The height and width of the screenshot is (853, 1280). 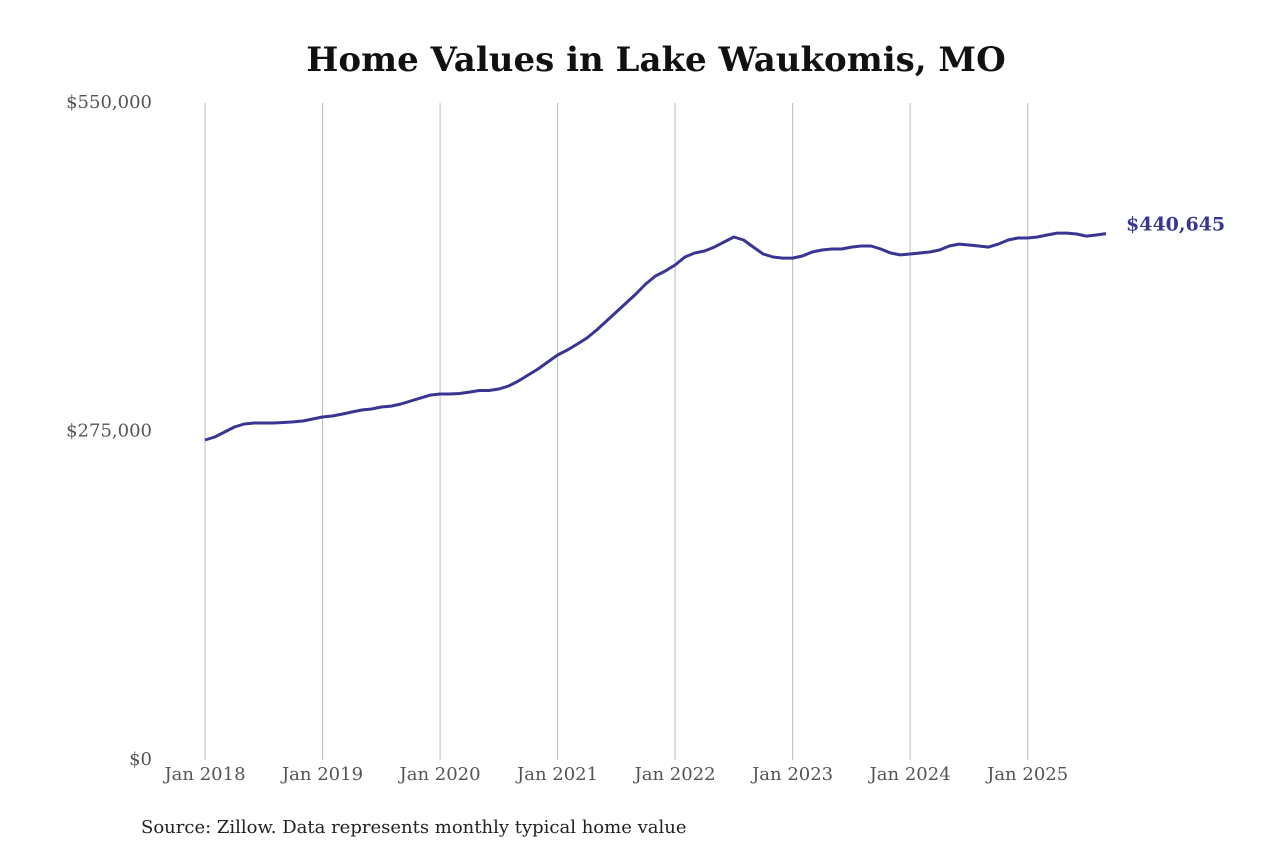 I want to click on x-tick-label: Jan 2020, so click(x=439, y=774).